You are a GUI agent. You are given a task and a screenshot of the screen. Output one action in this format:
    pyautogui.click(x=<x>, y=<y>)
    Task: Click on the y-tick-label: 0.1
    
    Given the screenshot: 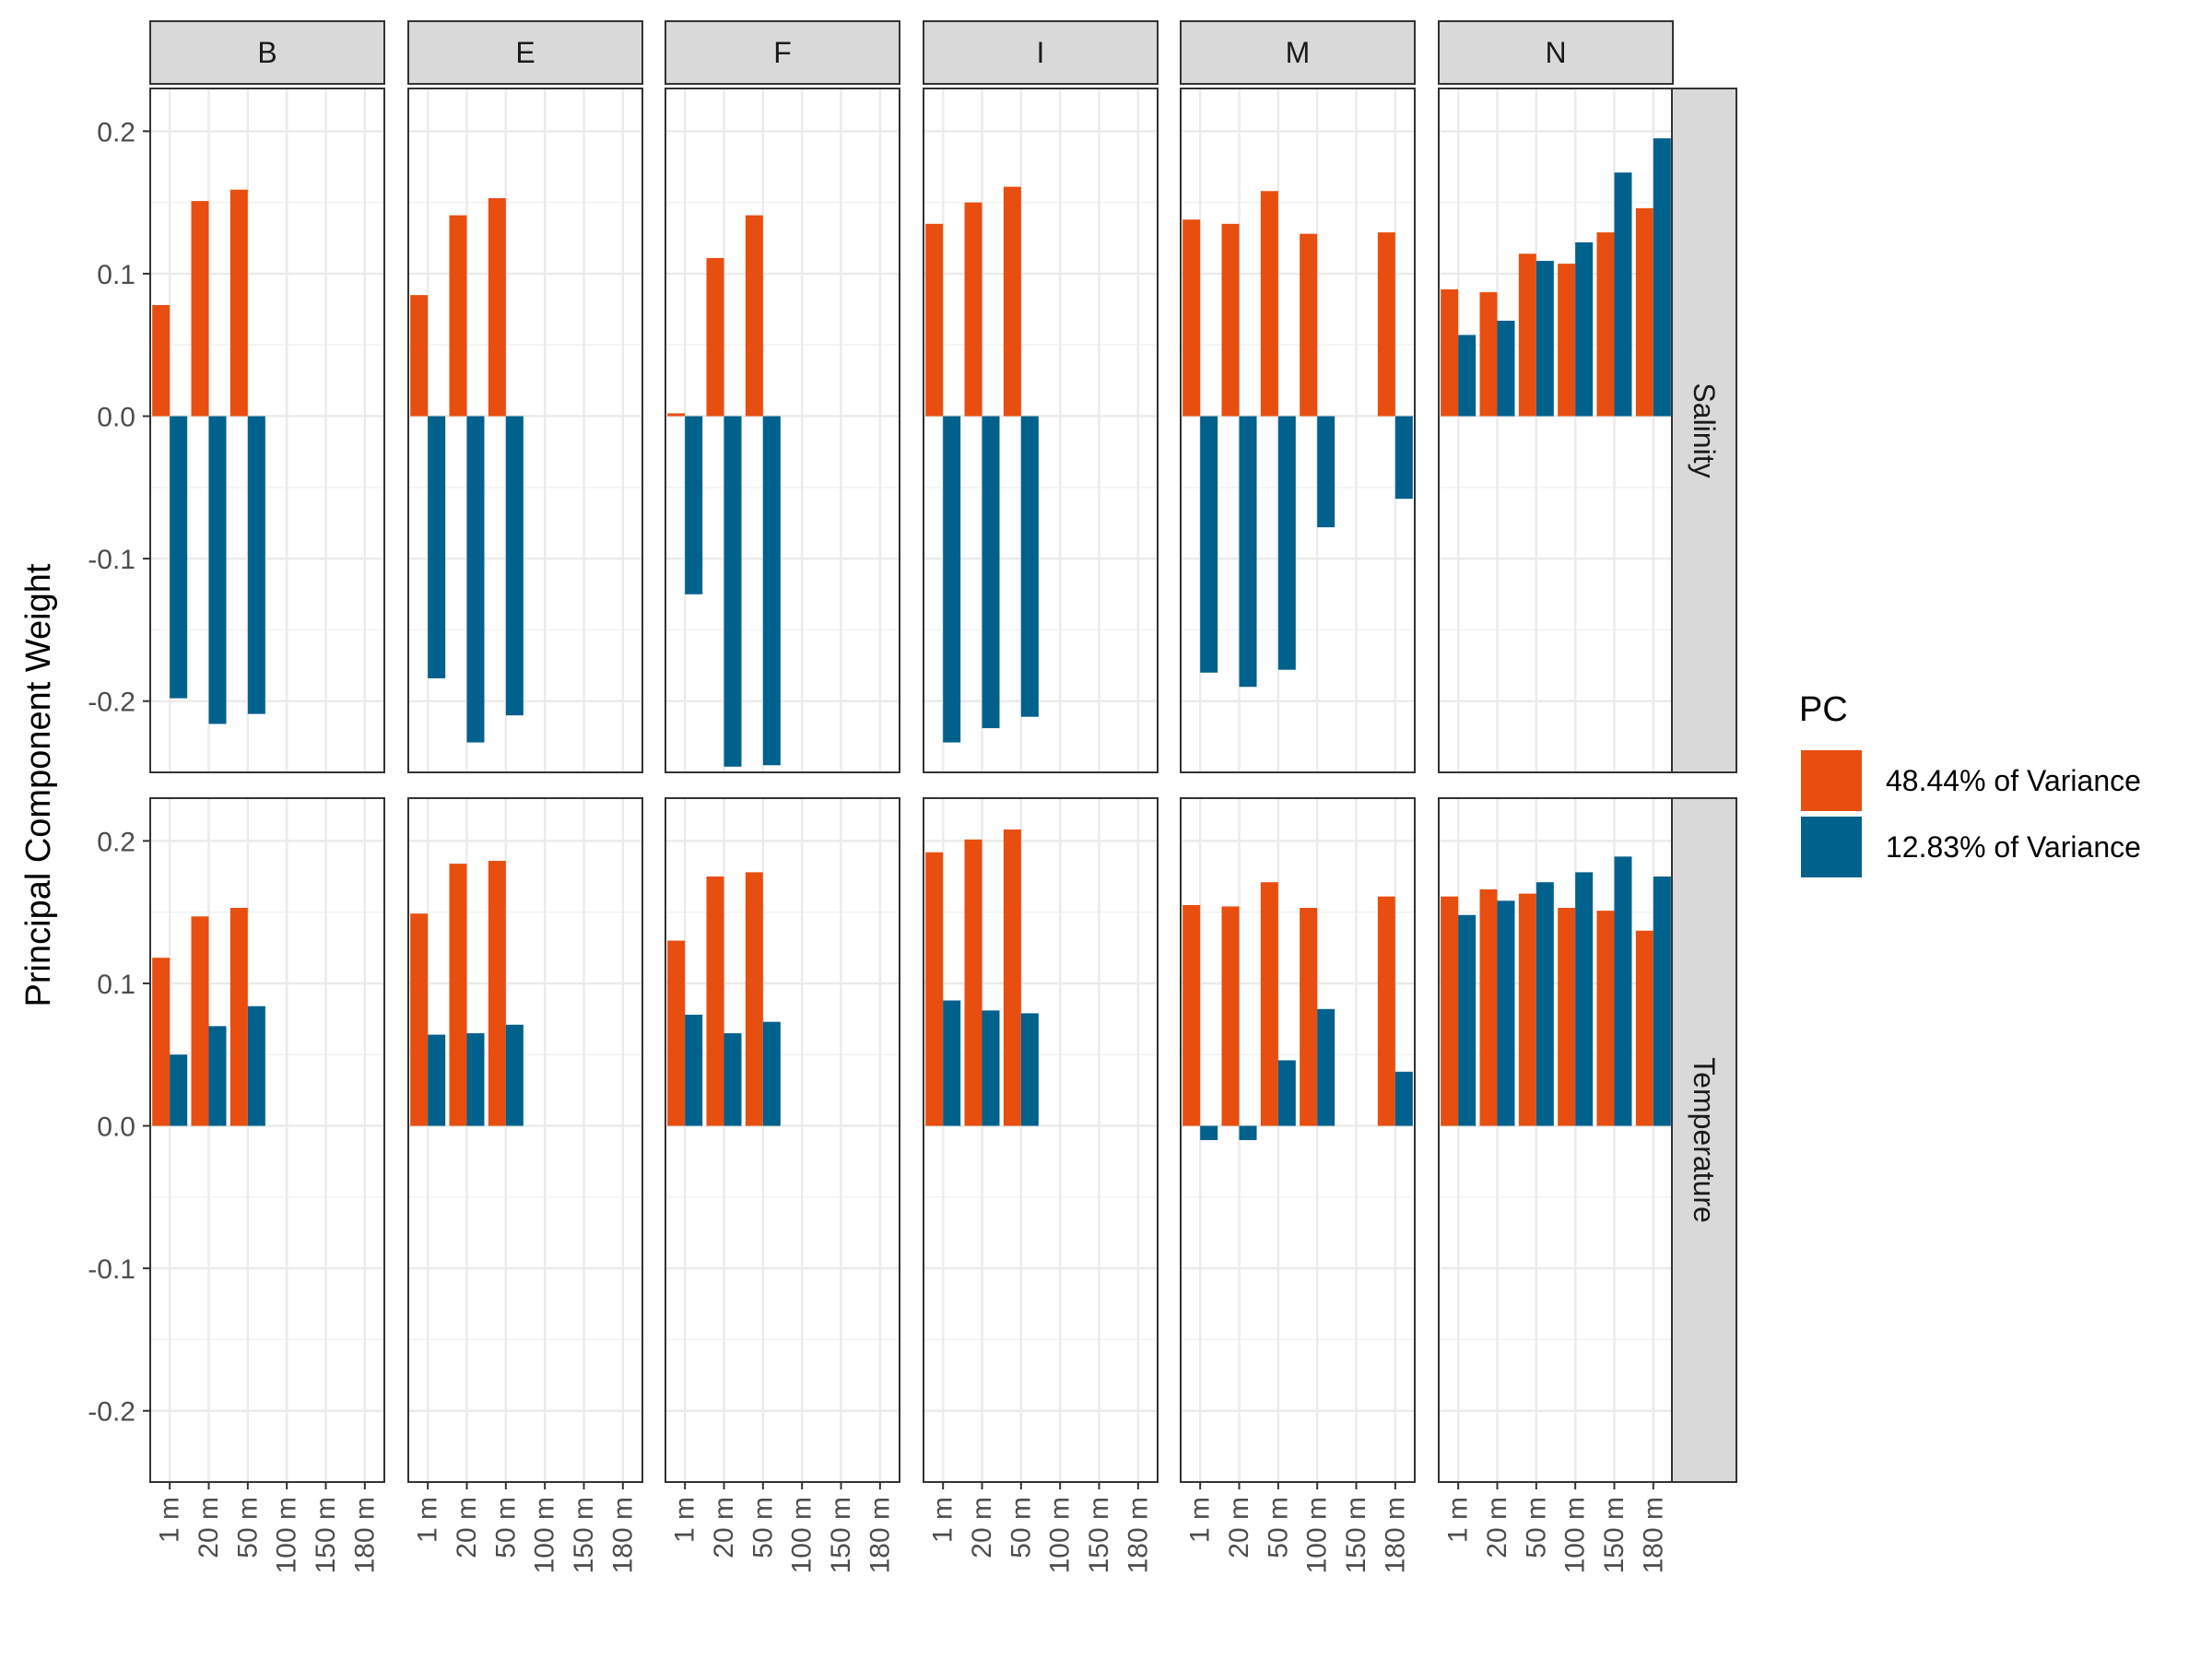 What is the action you would take?
    pyautogui.click(x=116, y=275)
    